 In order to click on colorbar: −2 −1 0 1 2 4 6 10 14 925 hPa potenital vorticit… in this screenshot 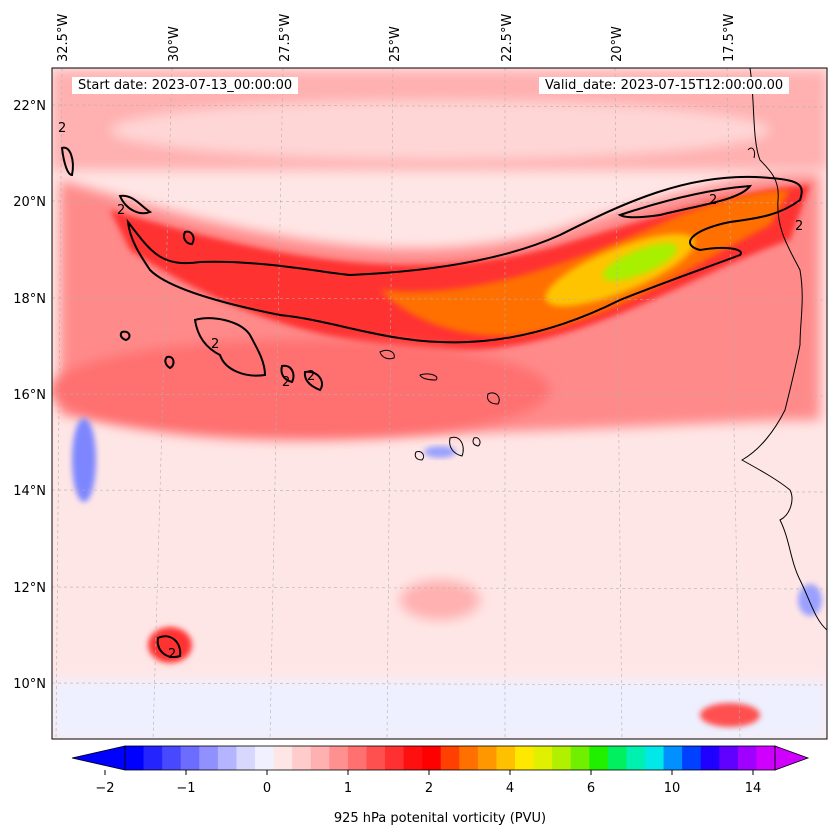, I will do `click(440, 785)`.